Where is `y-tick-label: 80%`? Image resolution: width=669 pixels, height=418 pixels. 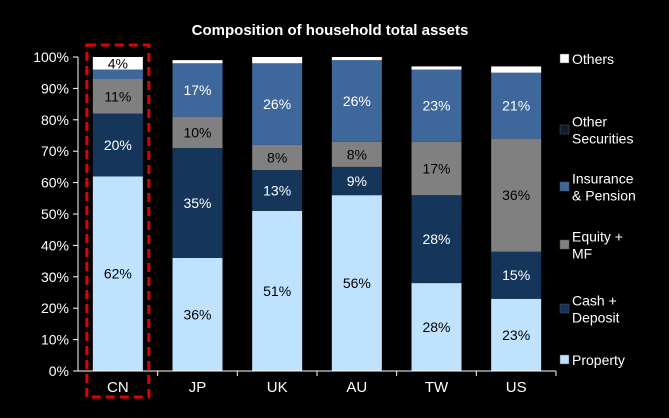
y-tick-label: 80% is located at coordinates (55, 120).